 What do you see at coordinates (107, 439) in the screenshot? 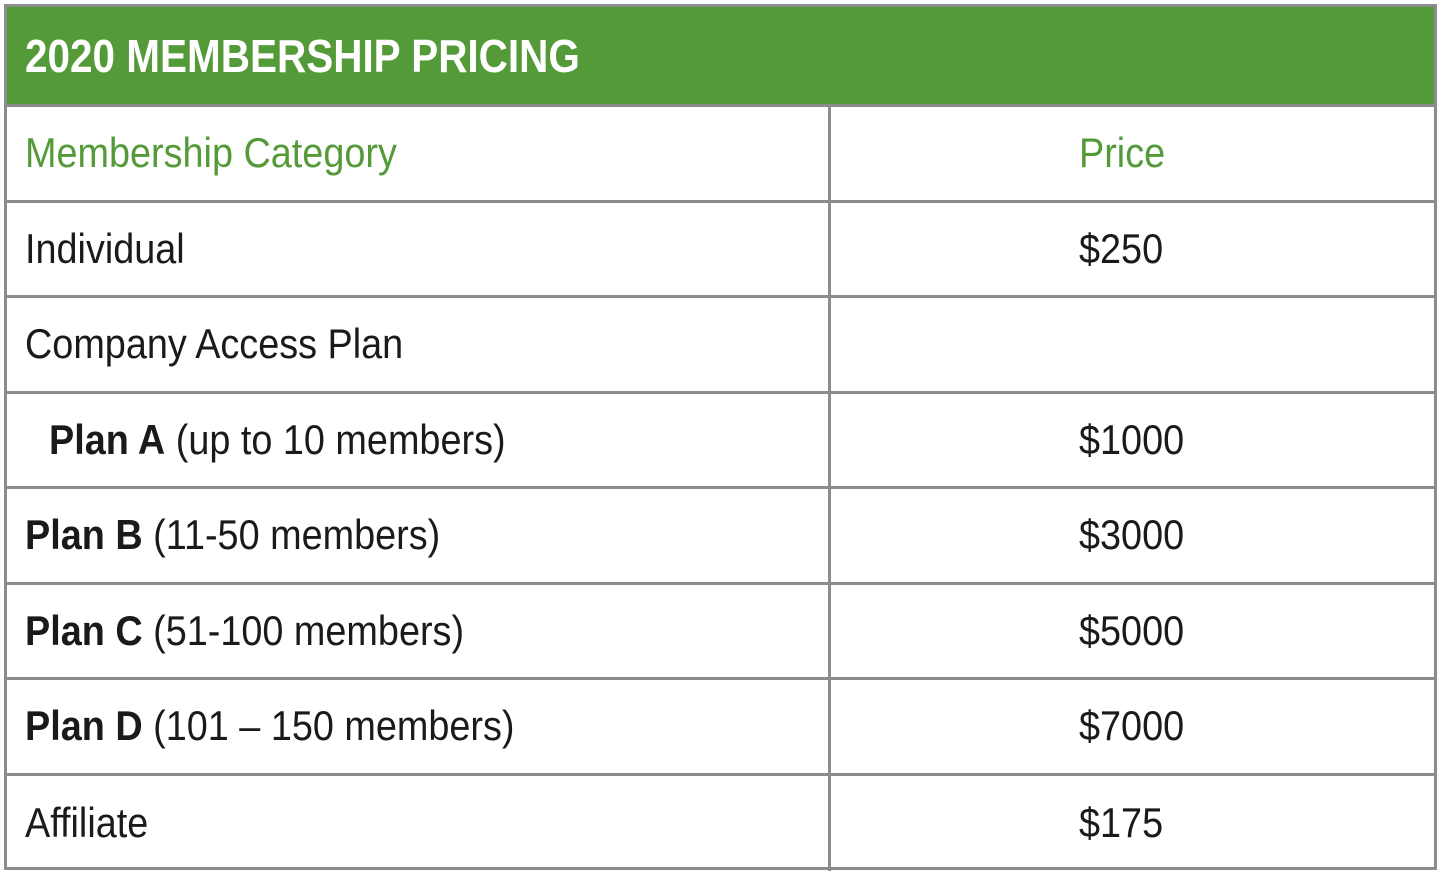
I see `plan-name: Plan A` at bounding box center [107, 439].